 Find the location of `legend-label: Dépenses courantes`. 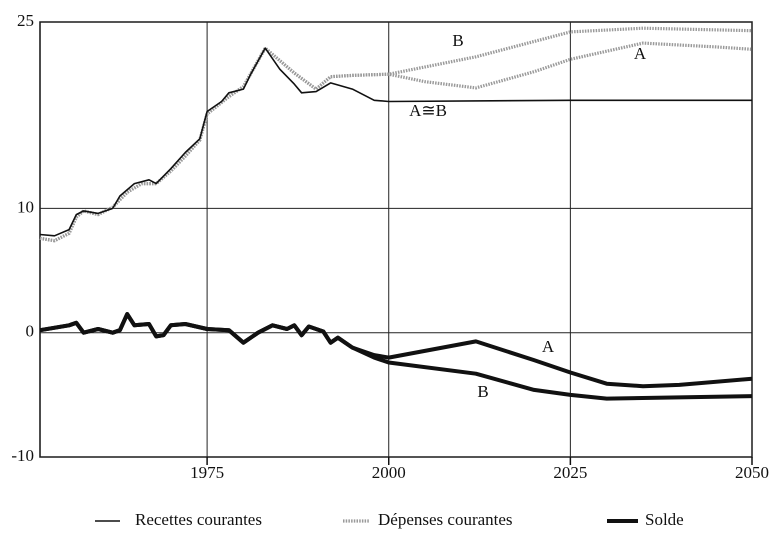

legend-label: Dépenses courantes is located at coordinates (445, 519).